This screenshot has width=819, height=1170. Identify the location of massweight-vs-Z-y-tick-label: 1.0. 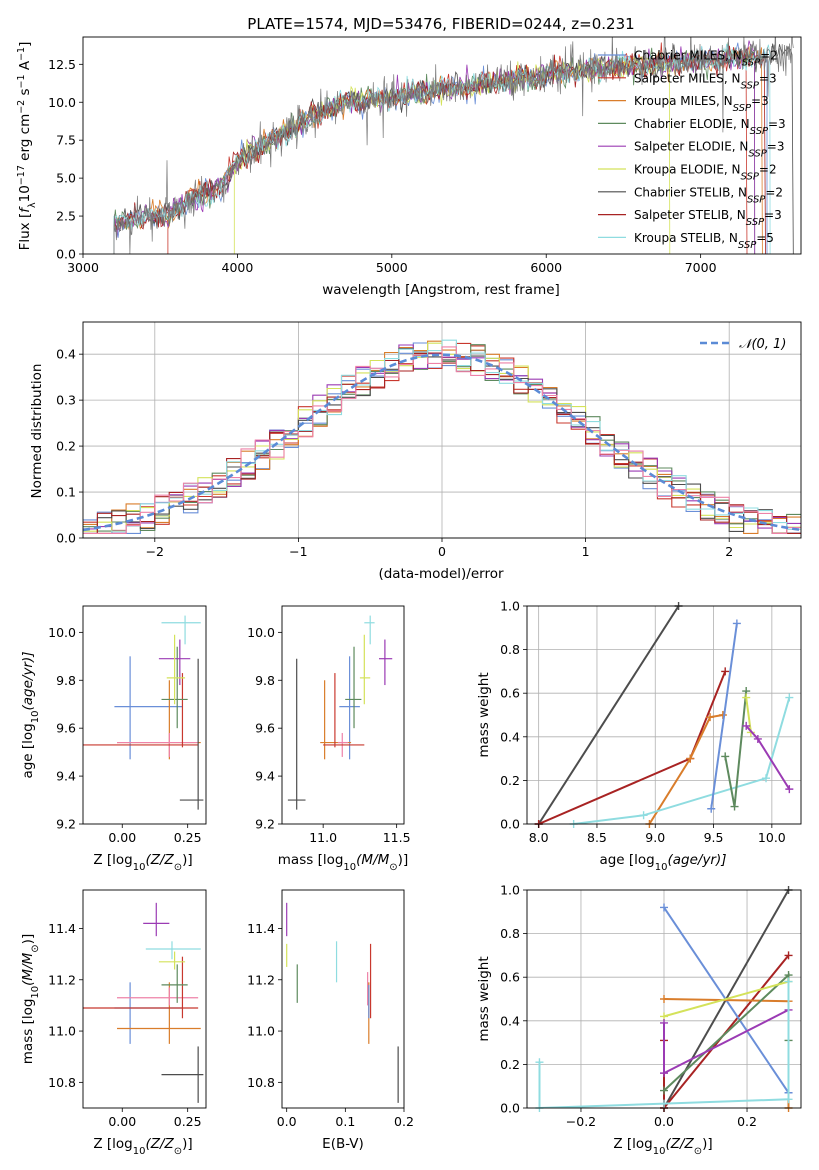
(510, 890).